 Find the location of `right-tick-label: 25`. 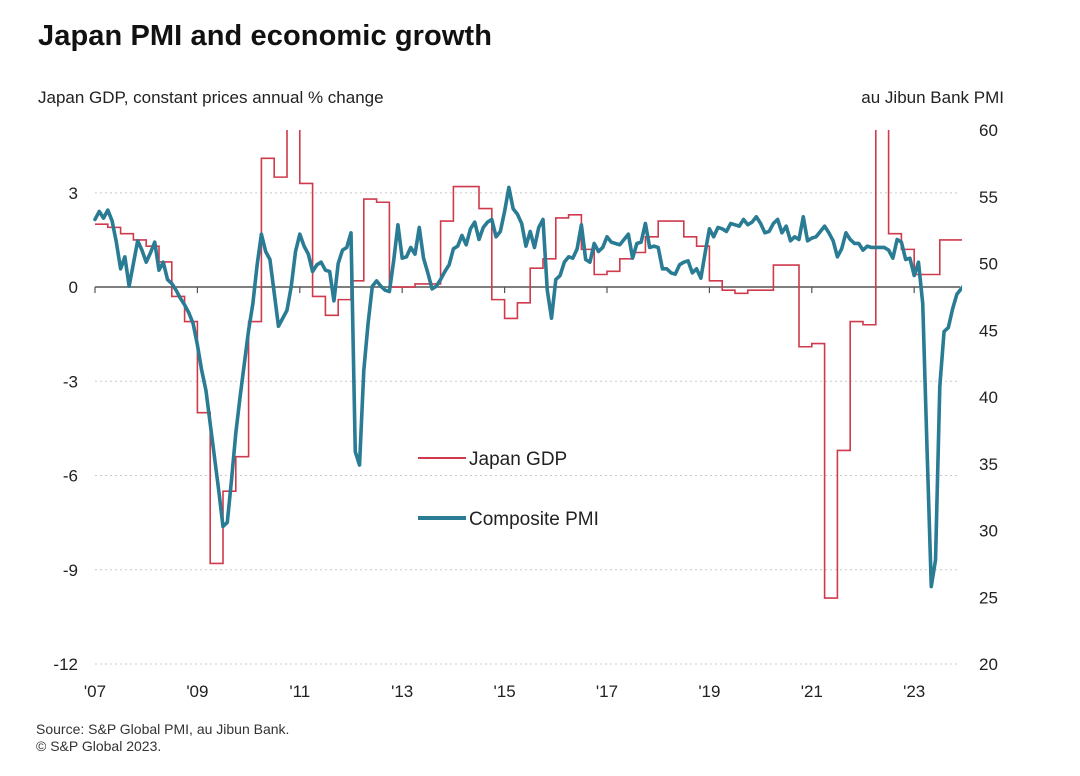

right-tick-label: 25 is located at coordinates (988, 597).